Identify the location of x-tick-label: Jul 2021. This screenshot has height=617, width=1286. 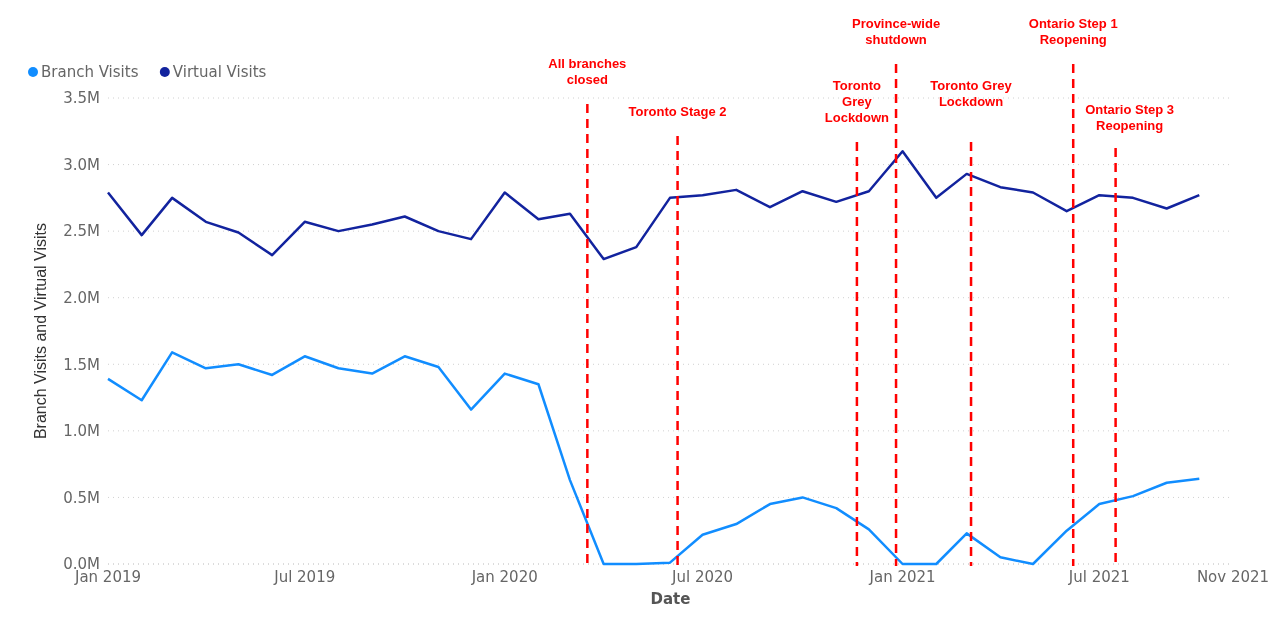
(1098, 577).